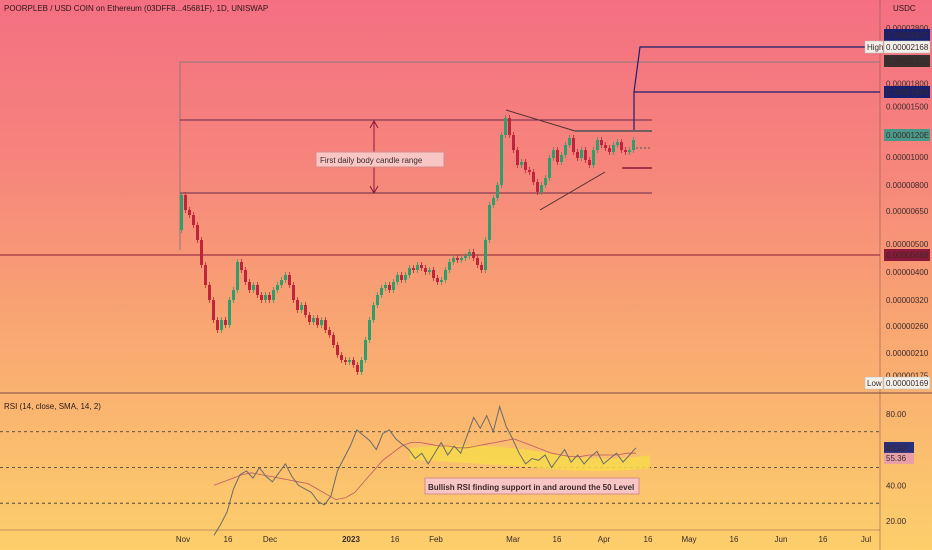 This screenshot has width=932, height=550. Describe the element at coordinates (781, 539) in the screenshot. I see `time-tick-label: Jun` at that location.